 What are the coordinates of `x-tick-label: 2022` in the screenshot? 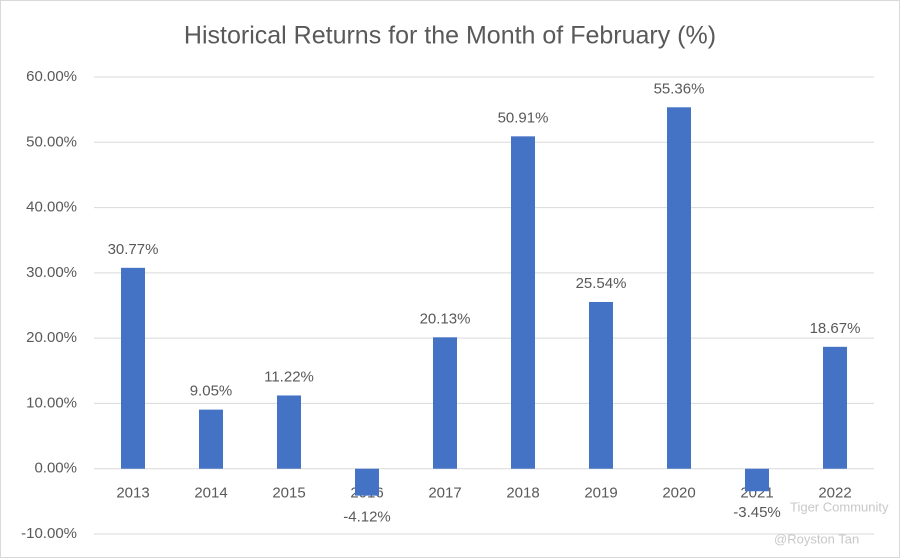 It's located at (834, 493).